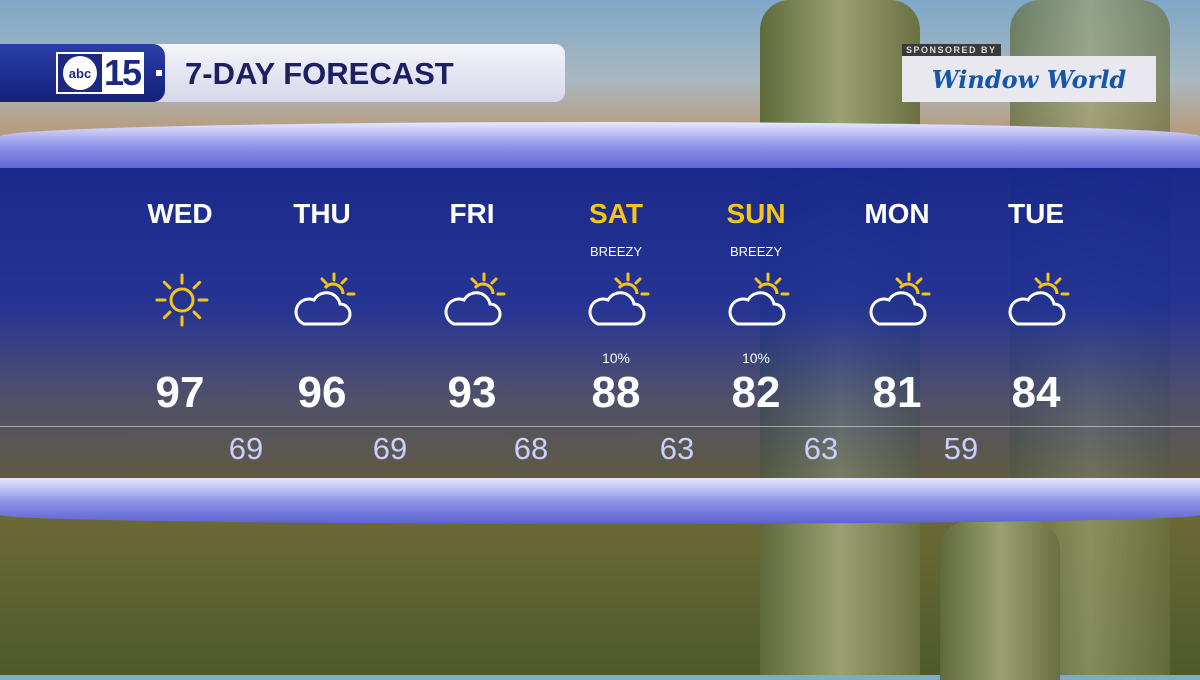 This screenshot has height=680, width=1200. I want to click on day-label: MON, so click(897, 213).